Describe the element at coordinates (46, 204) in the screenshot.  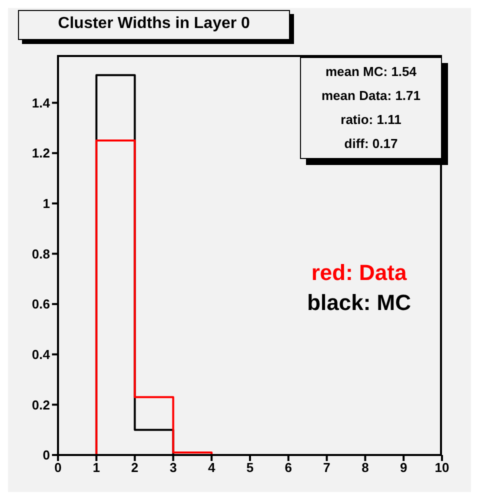
I see `y-tick-label: 1` at that location.